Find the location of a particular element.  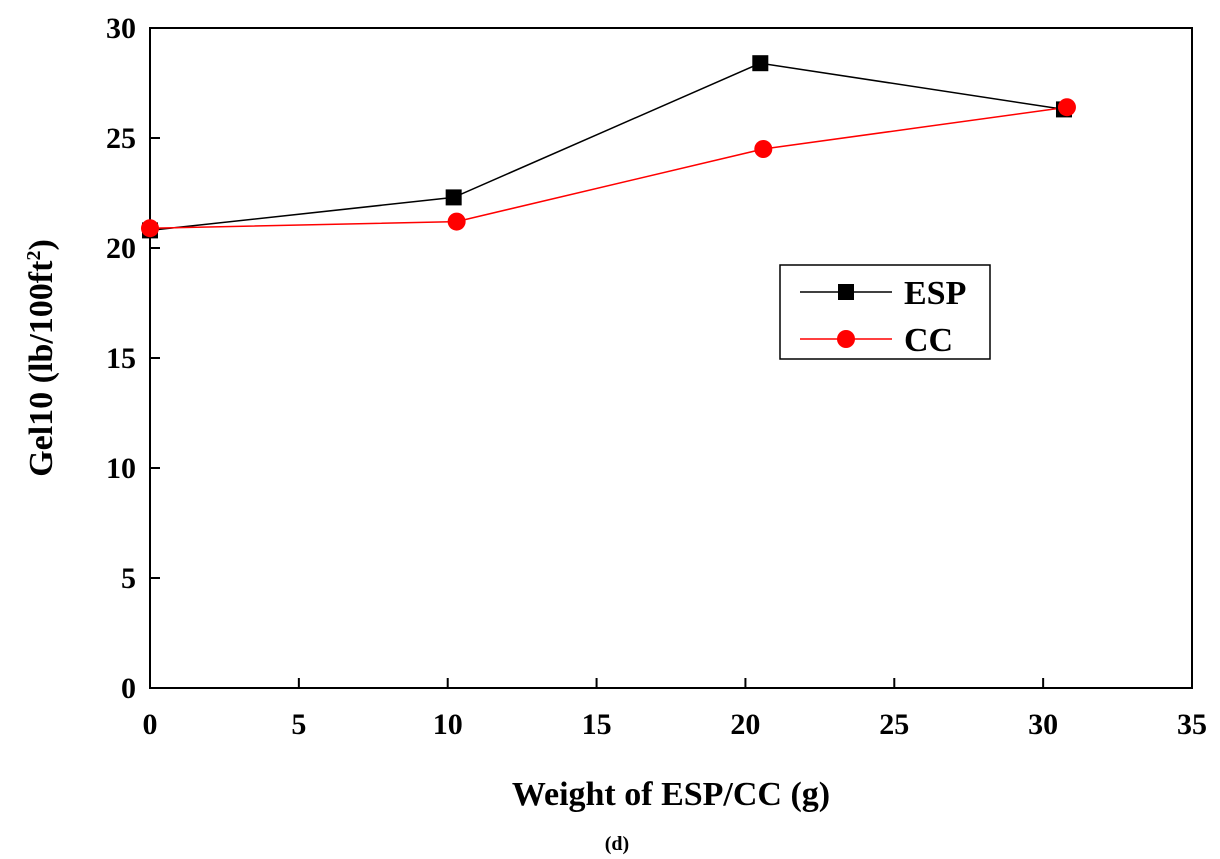

legend-box is located at coordinates (885, 312).